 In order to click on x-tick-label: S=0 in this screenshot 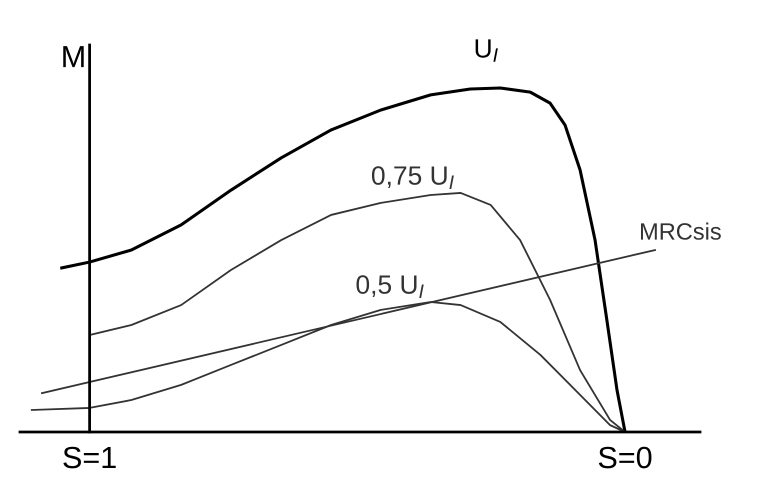, I will do `click(625, 457)`.